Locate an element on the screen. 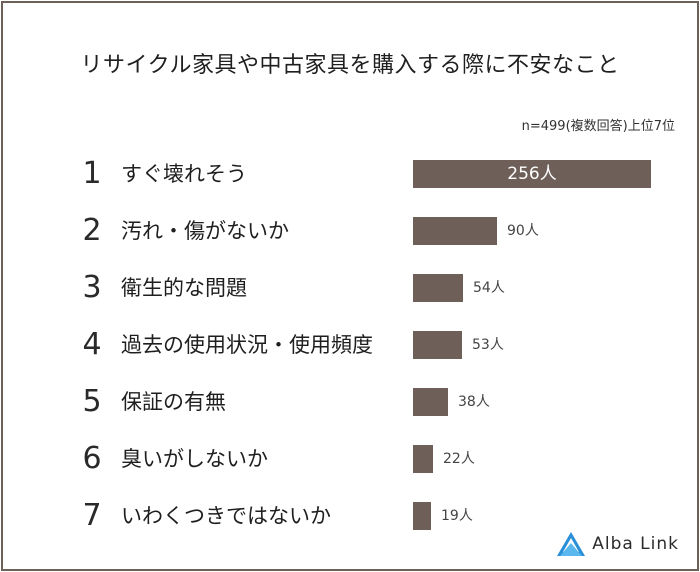 The image size is (700, 572). bar: 256人 is located at coordinates (532, 174).